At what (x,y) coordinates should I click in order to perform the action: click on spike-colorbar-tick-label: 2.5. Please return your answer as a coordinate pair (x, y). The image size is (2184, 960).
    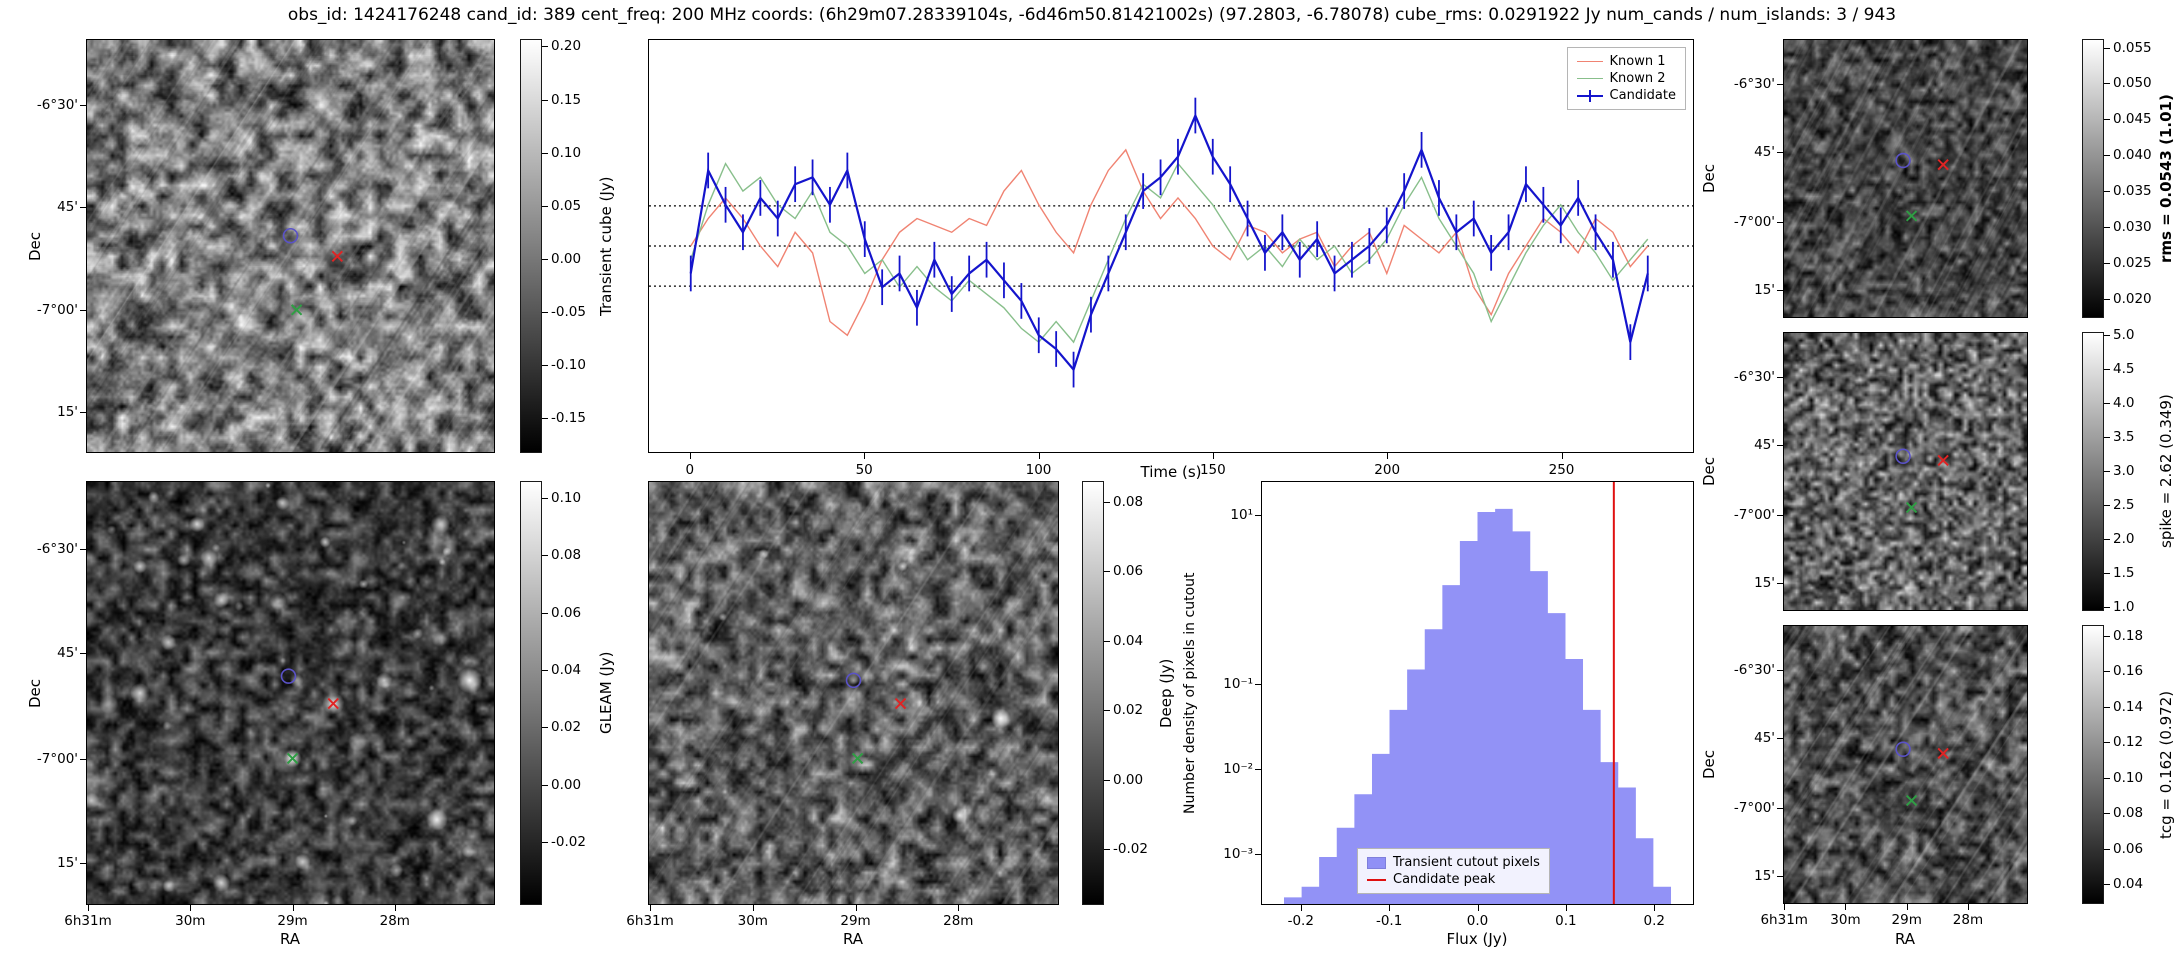
    Looking at the image, I should click on (2124, 504).